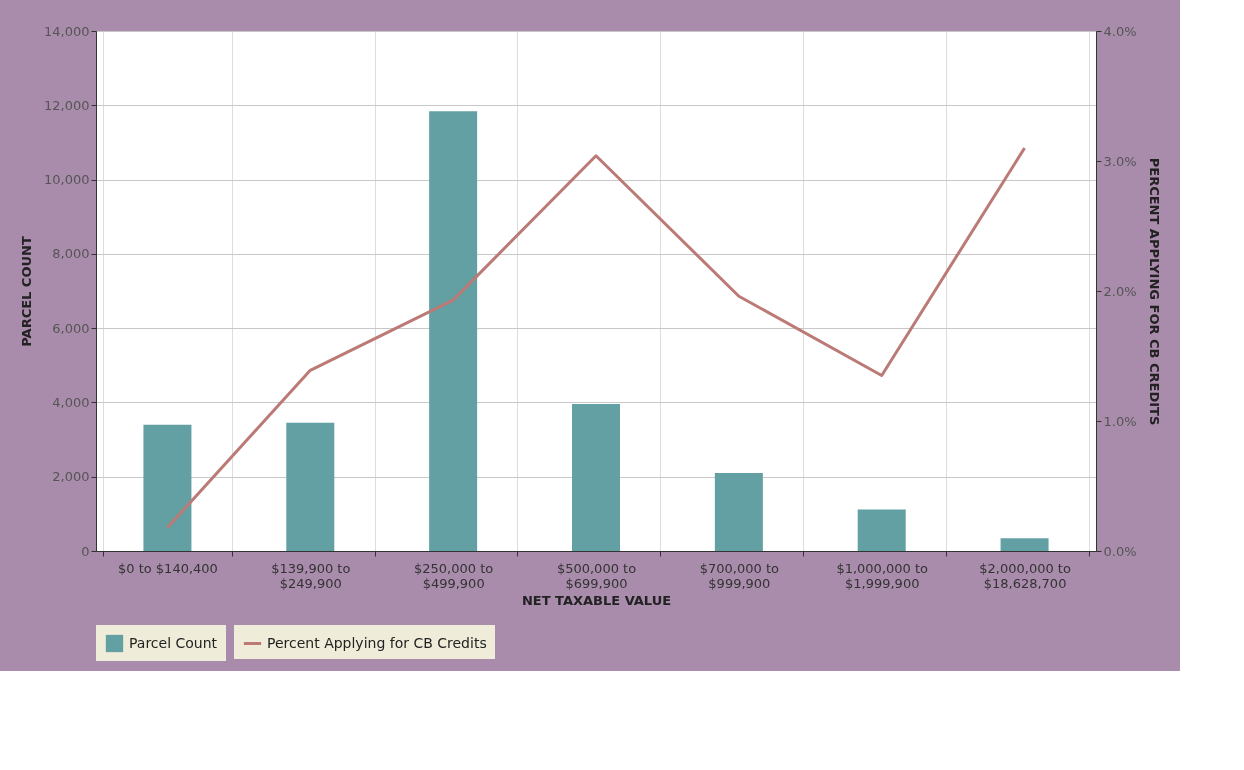  Describe the element at coordinates (71, 402) in the screenshot. I see `y-tick-label: 4,000` at that location.